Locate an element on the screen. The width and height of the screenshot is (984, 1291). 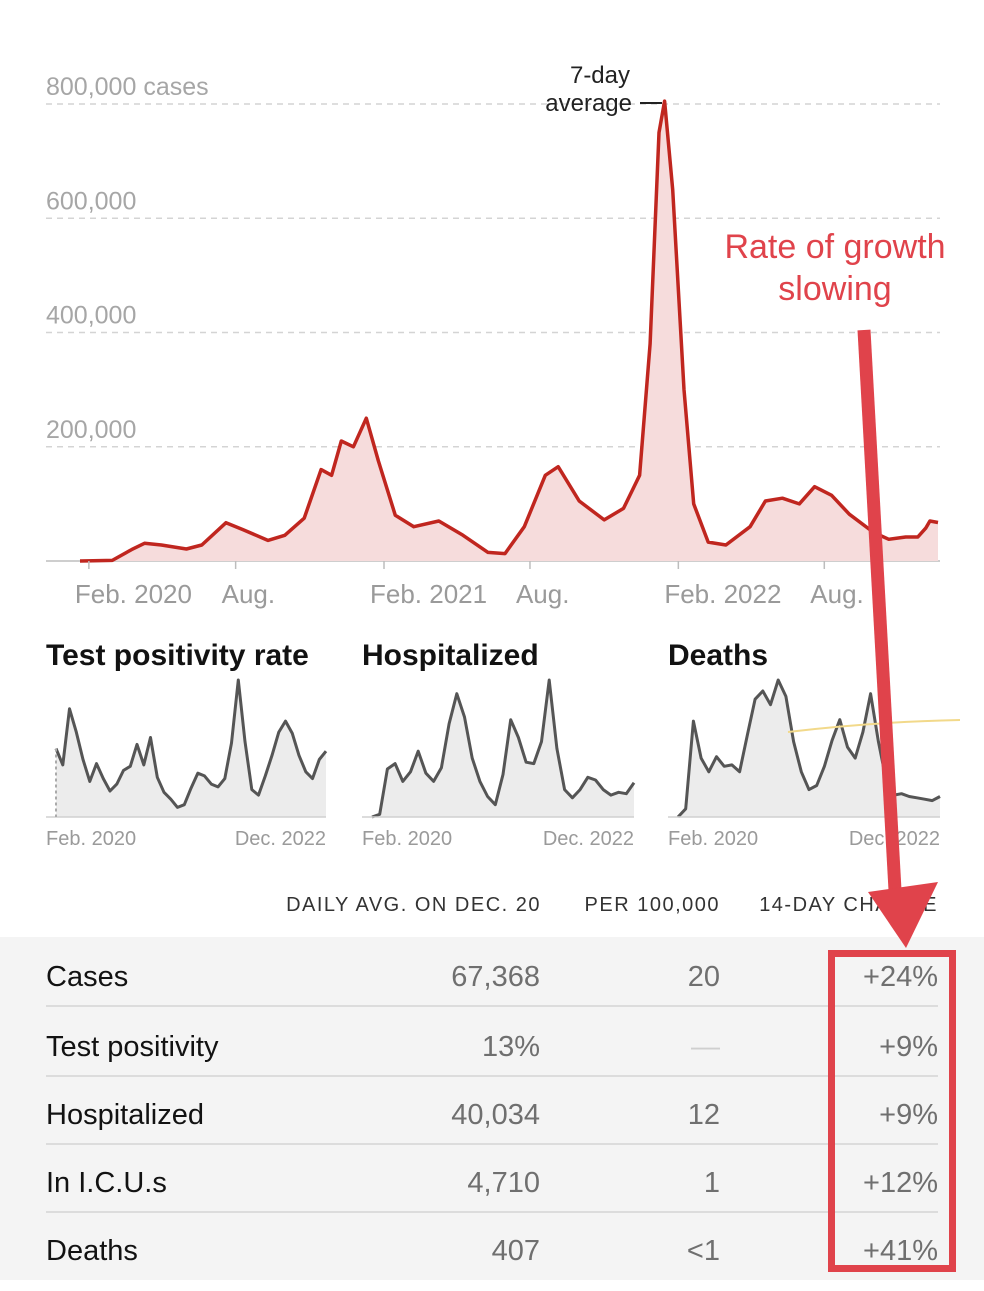
table-row-test-positivity: Test positivity 13% — +9% is located at coordinates (492, 1042).